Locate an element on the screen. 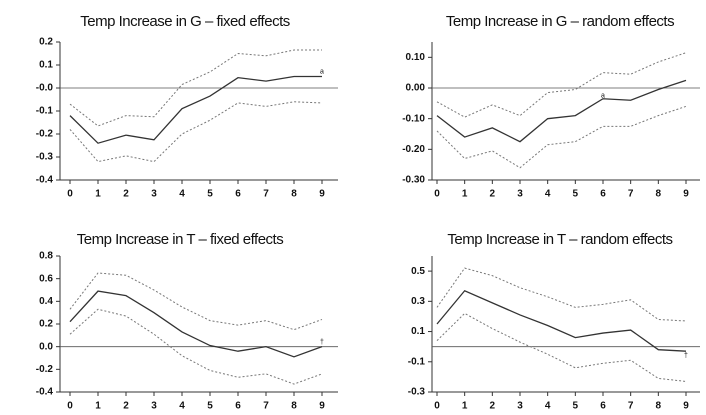  y-tick-label: 0.10 is located at coordinates (416, 57).